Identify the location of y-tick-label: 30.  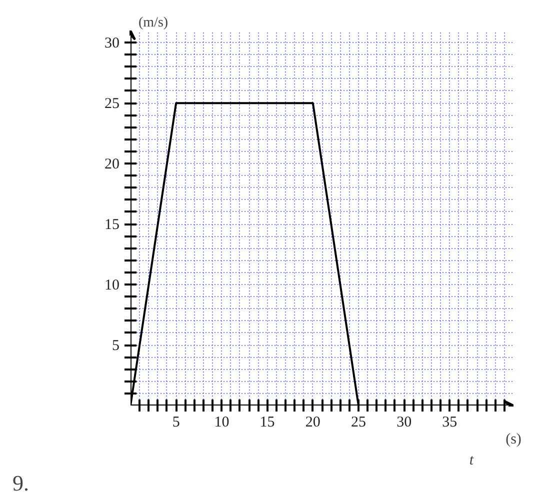
(112, 44).